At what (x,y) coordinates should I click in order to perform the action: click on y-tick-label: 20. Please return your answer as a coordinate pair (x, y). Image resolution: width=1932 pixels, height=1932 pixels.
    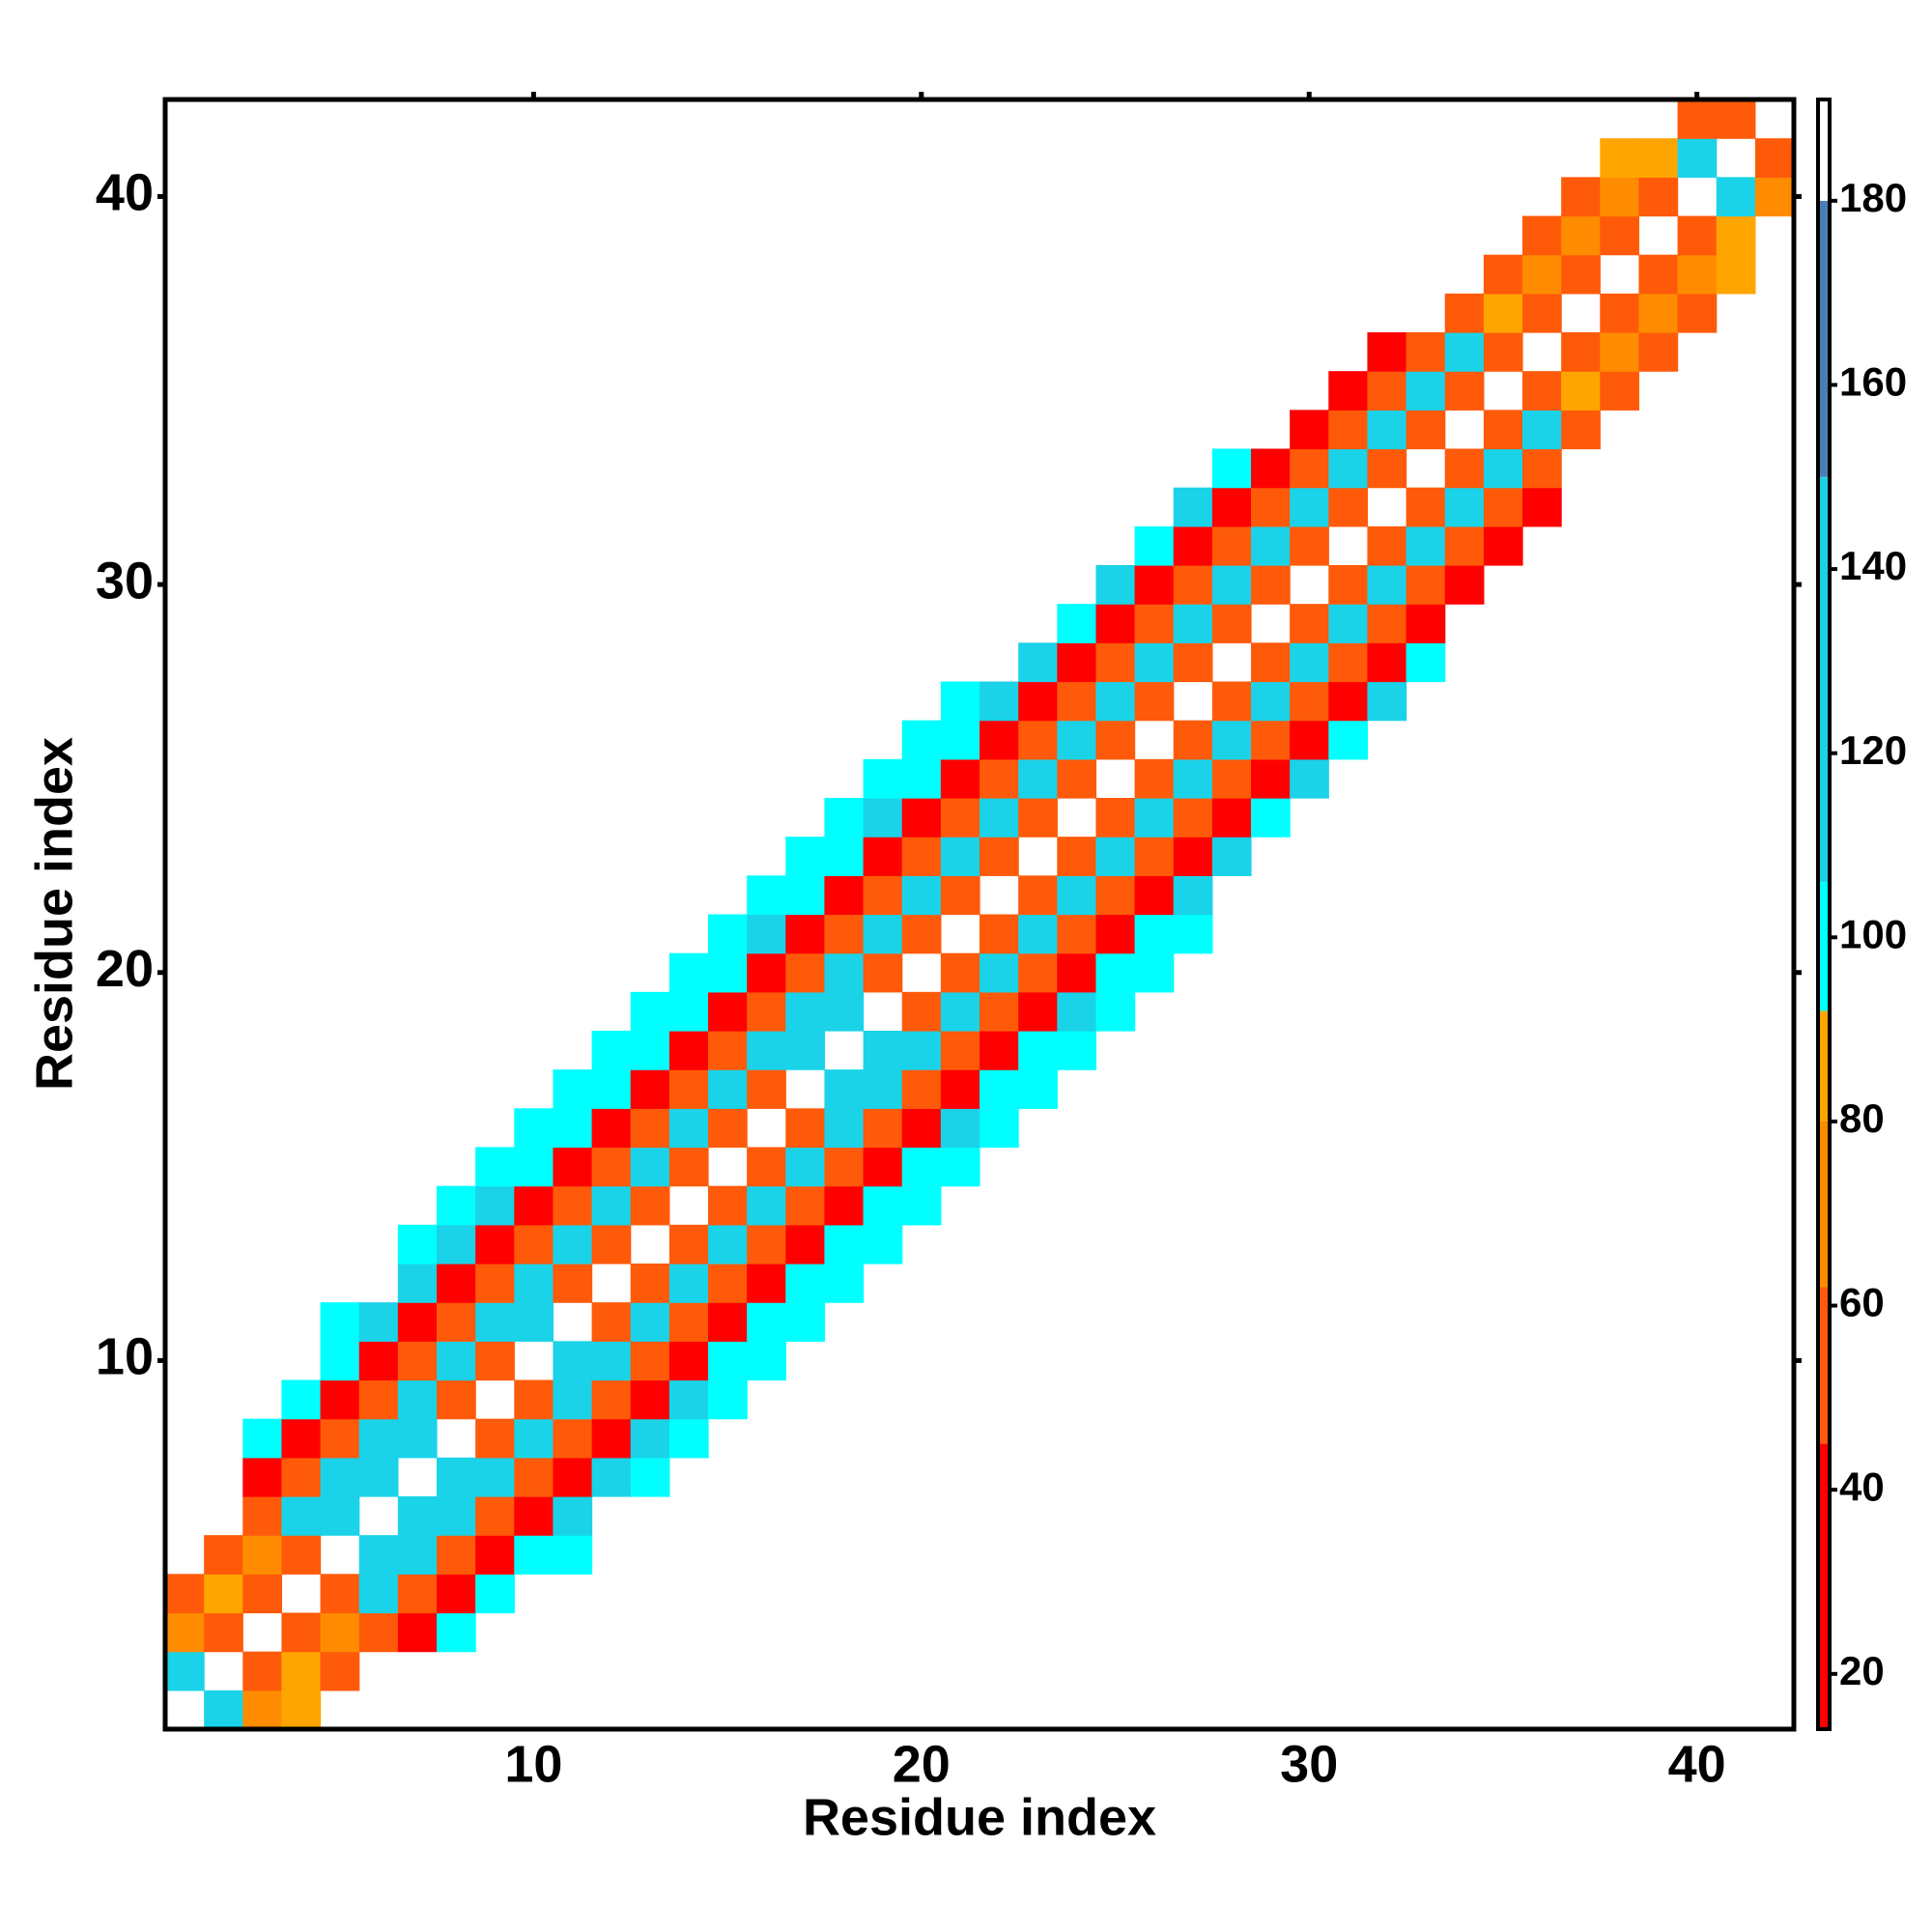
    Looking at the image, I should click on (125, 969).